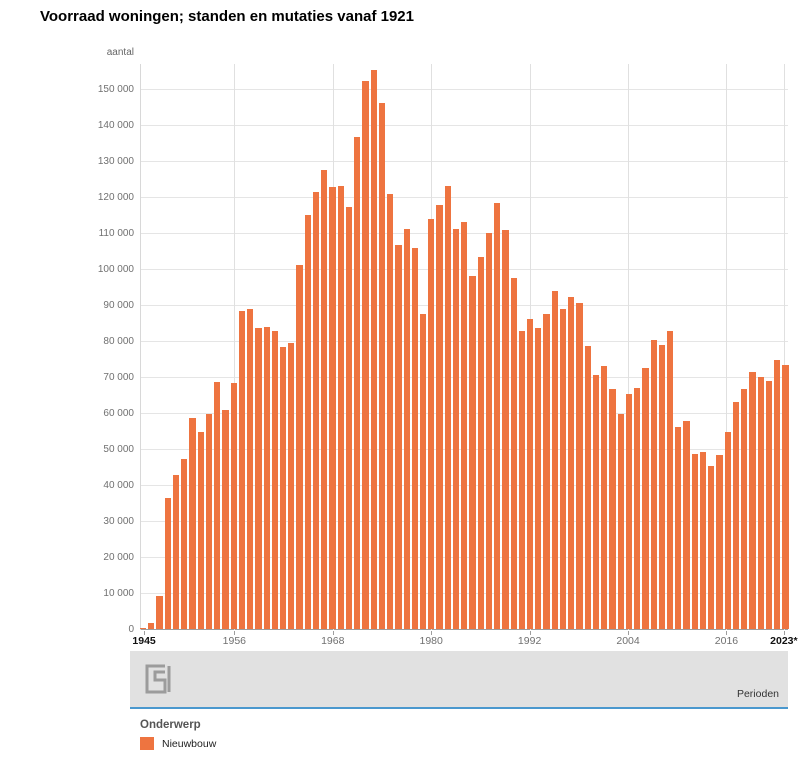  What do you see at coordinates (571, 462) in the screenshot?
I see `bar-1997` at bounding box center [571, 462].